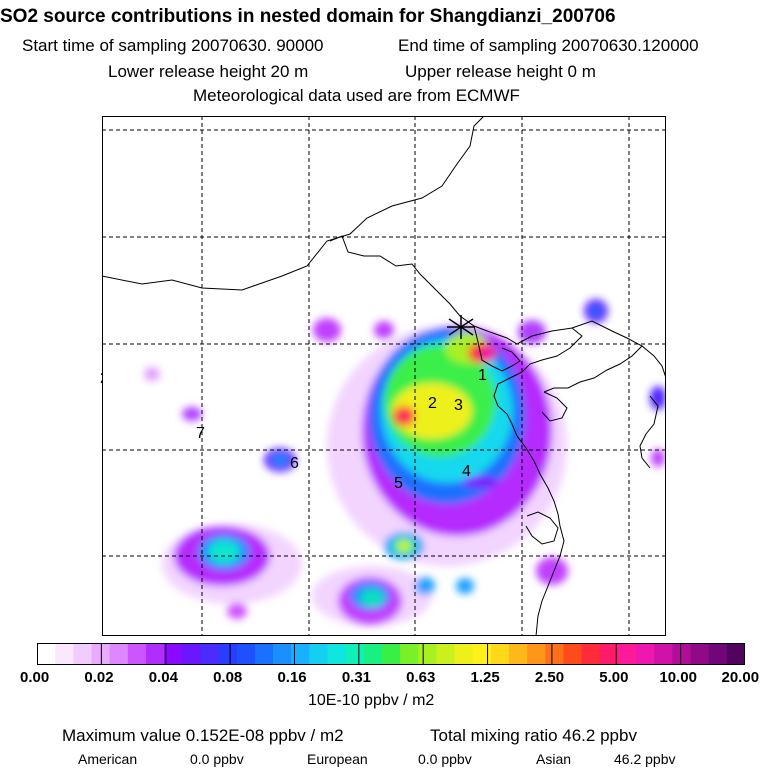 The image size is (768, 768). I want to click on maximum-value: Maximum value 0.152E-08 ppbv / m2, so click(203, 735).